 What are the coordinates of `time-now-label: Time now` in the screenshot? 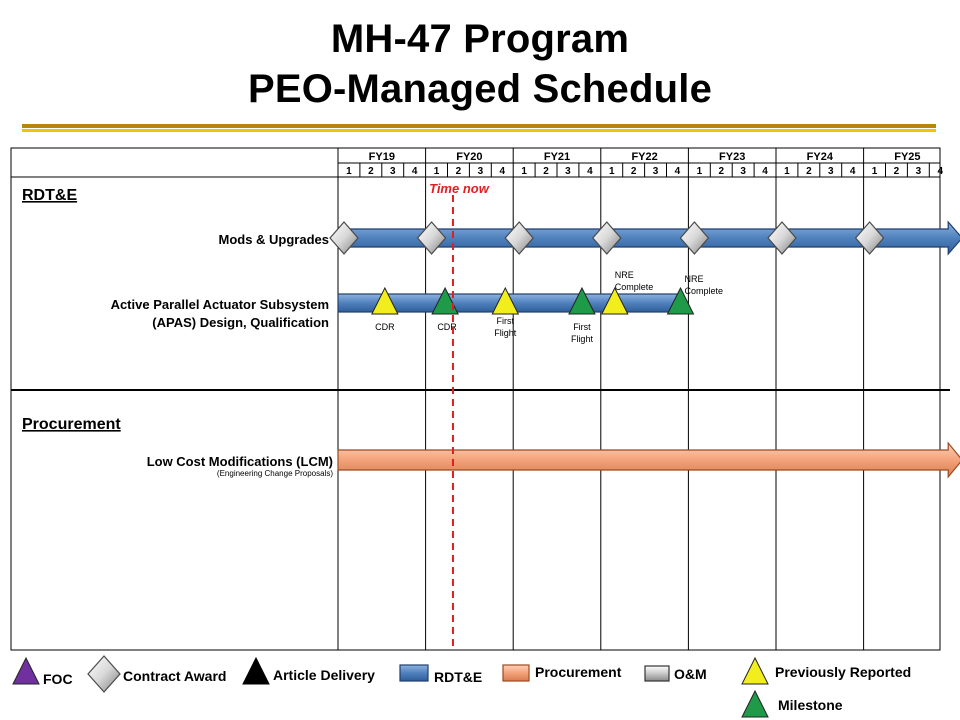 It's located at (459, 188).